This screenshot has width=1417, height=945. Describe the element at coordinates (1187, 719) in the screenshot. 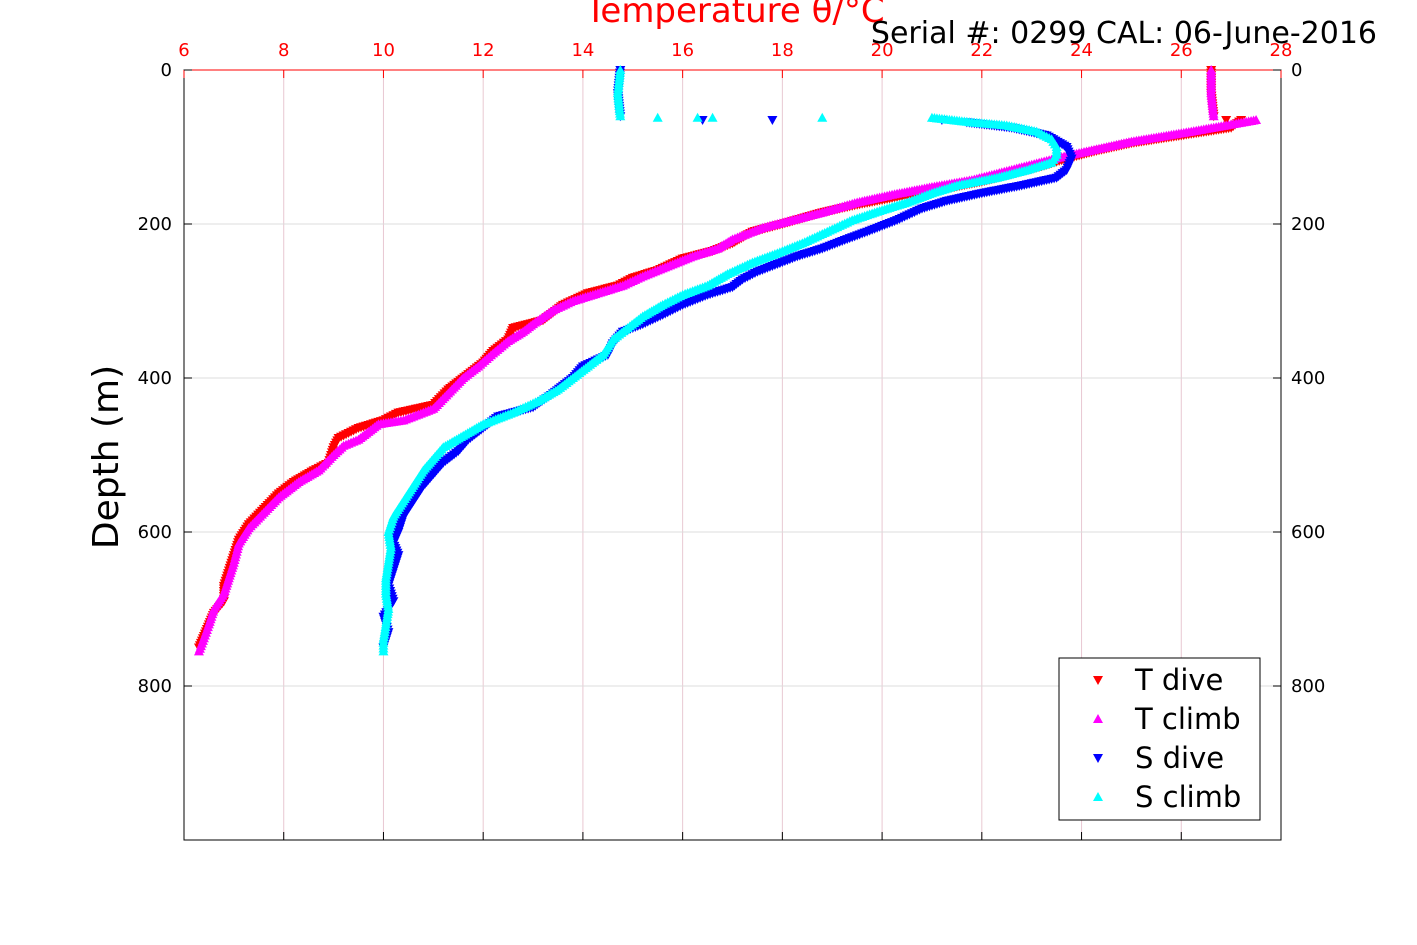

I see `legend-label: T climb` at that location.